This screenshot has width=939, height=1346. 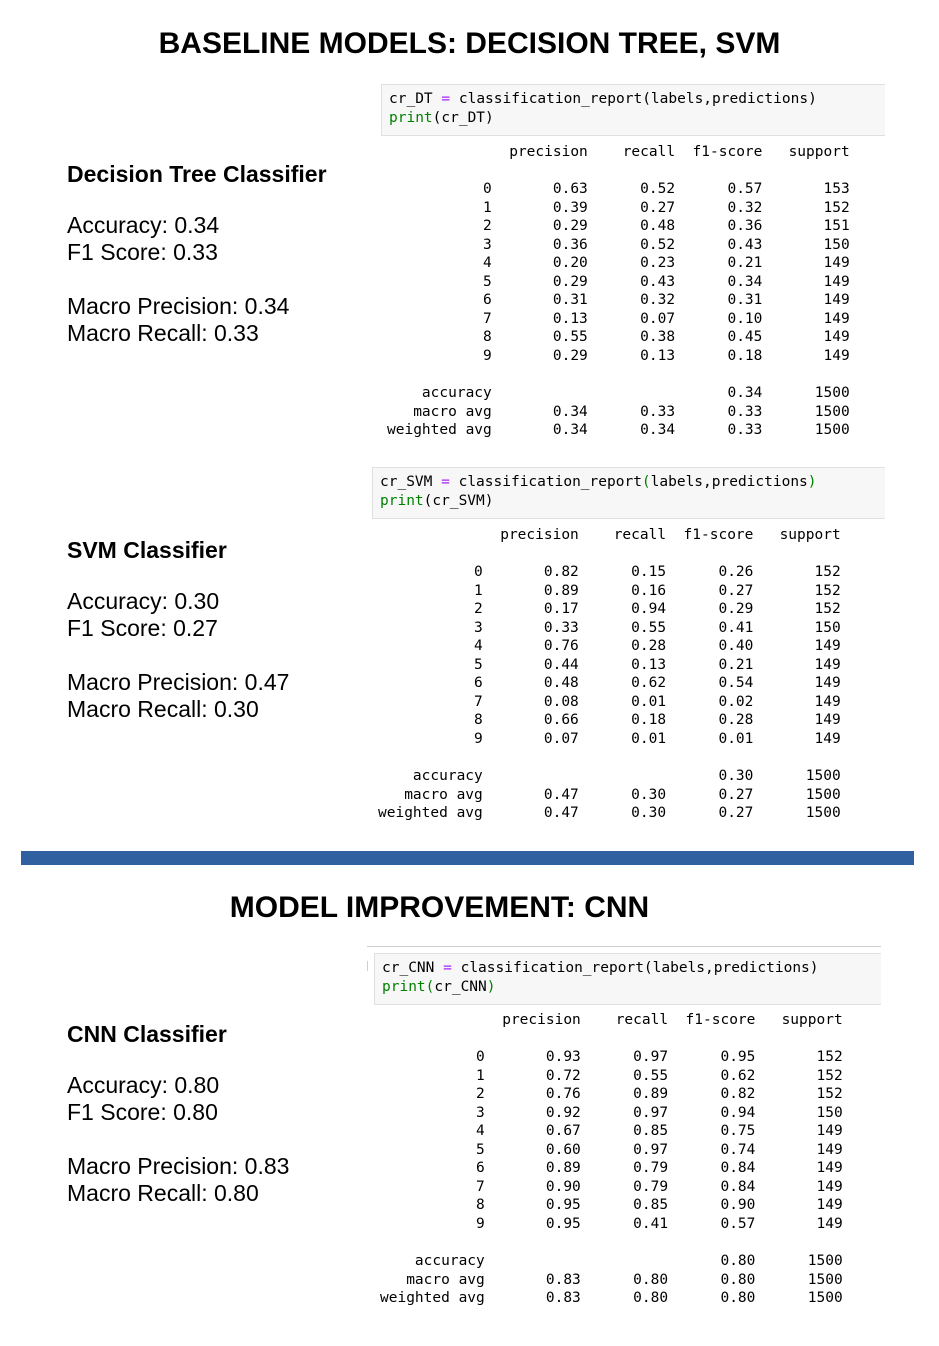 What do you see at coordinates (618, 300) in the screenshot?
I see `report-row: 6 0.31 0.32 0.31 149` at bounding box center [618, 300].